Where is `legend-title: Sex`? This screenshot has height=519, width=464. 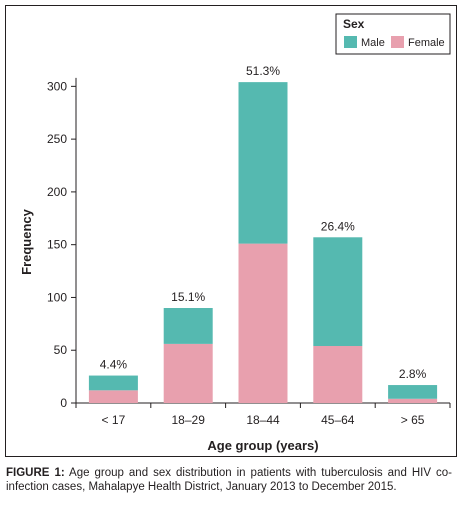
legend-title: Sex is located at coordinates (354, 24).